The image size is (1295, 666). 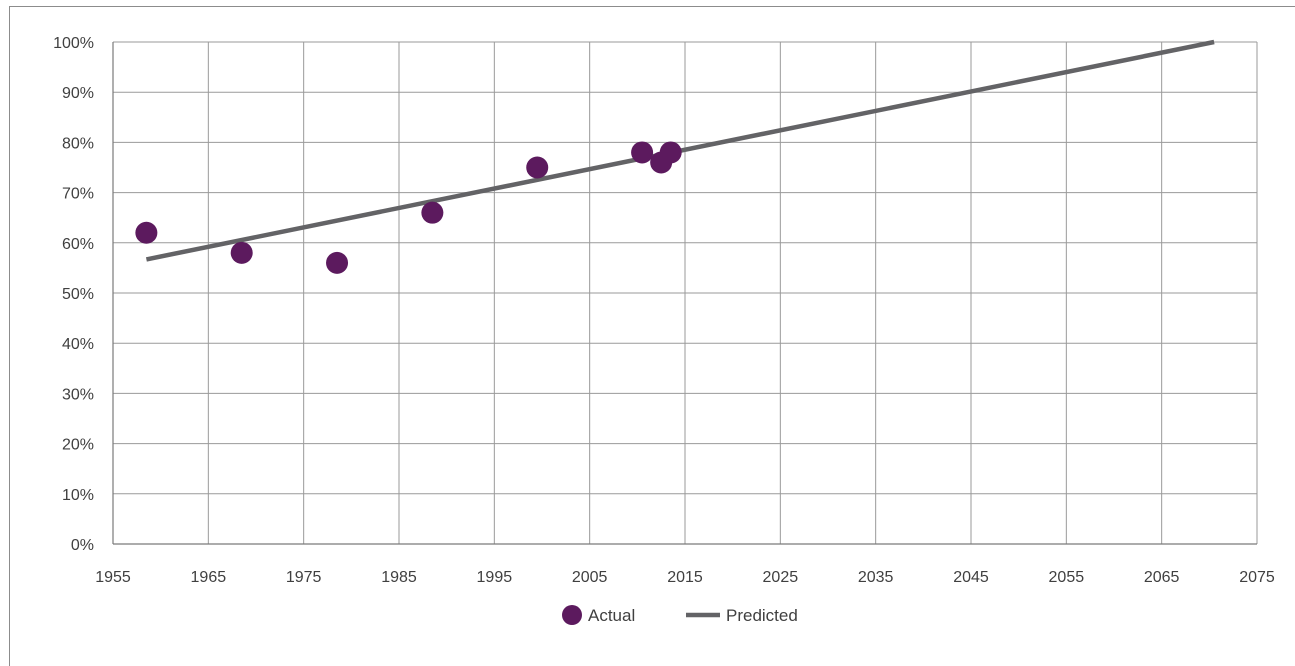 What do you see at coordinates (78, 445) in the screenshot?
I see `y-tick-label: 20%` at bounding box center [78, 445].